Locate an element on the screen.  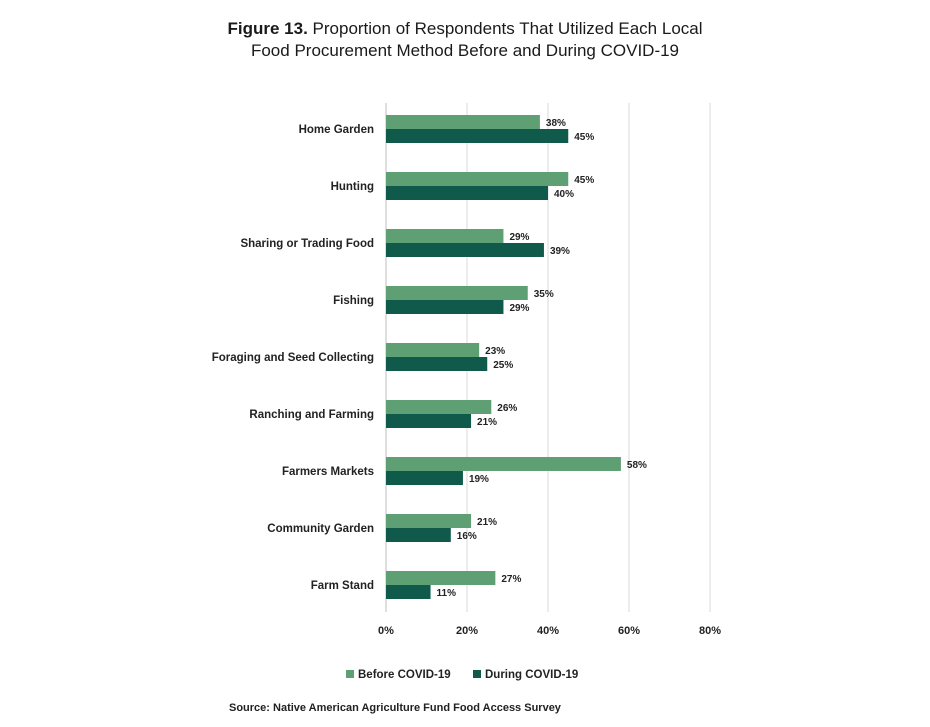
bar-during-community-garden is located at coordinates (418, 535).